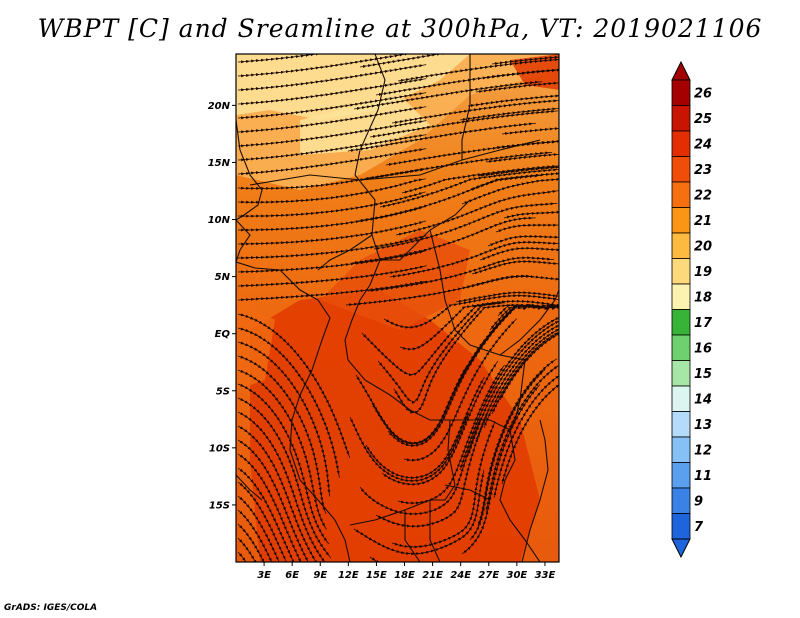 The width and height of the screenshot is (800, 618). Describe the element at coordinates (703, 93) in the screenshot. I see `colorbar-label: 26` at that location.